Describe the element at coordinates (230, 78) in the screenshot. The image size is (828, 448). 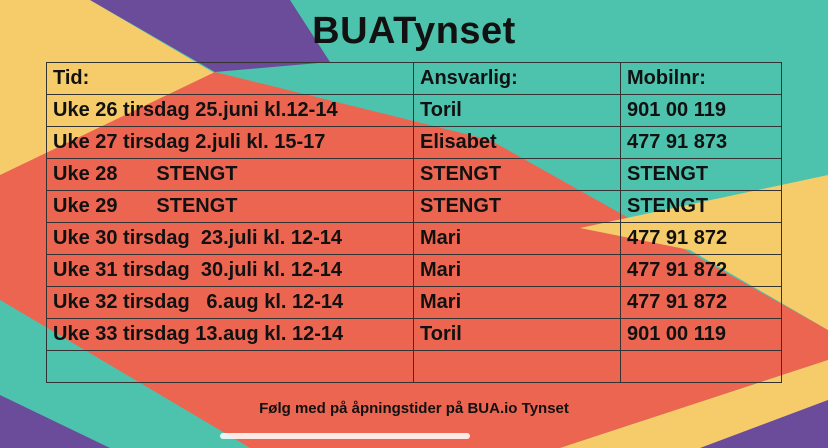
I see `header-time: Tid:` at that location.